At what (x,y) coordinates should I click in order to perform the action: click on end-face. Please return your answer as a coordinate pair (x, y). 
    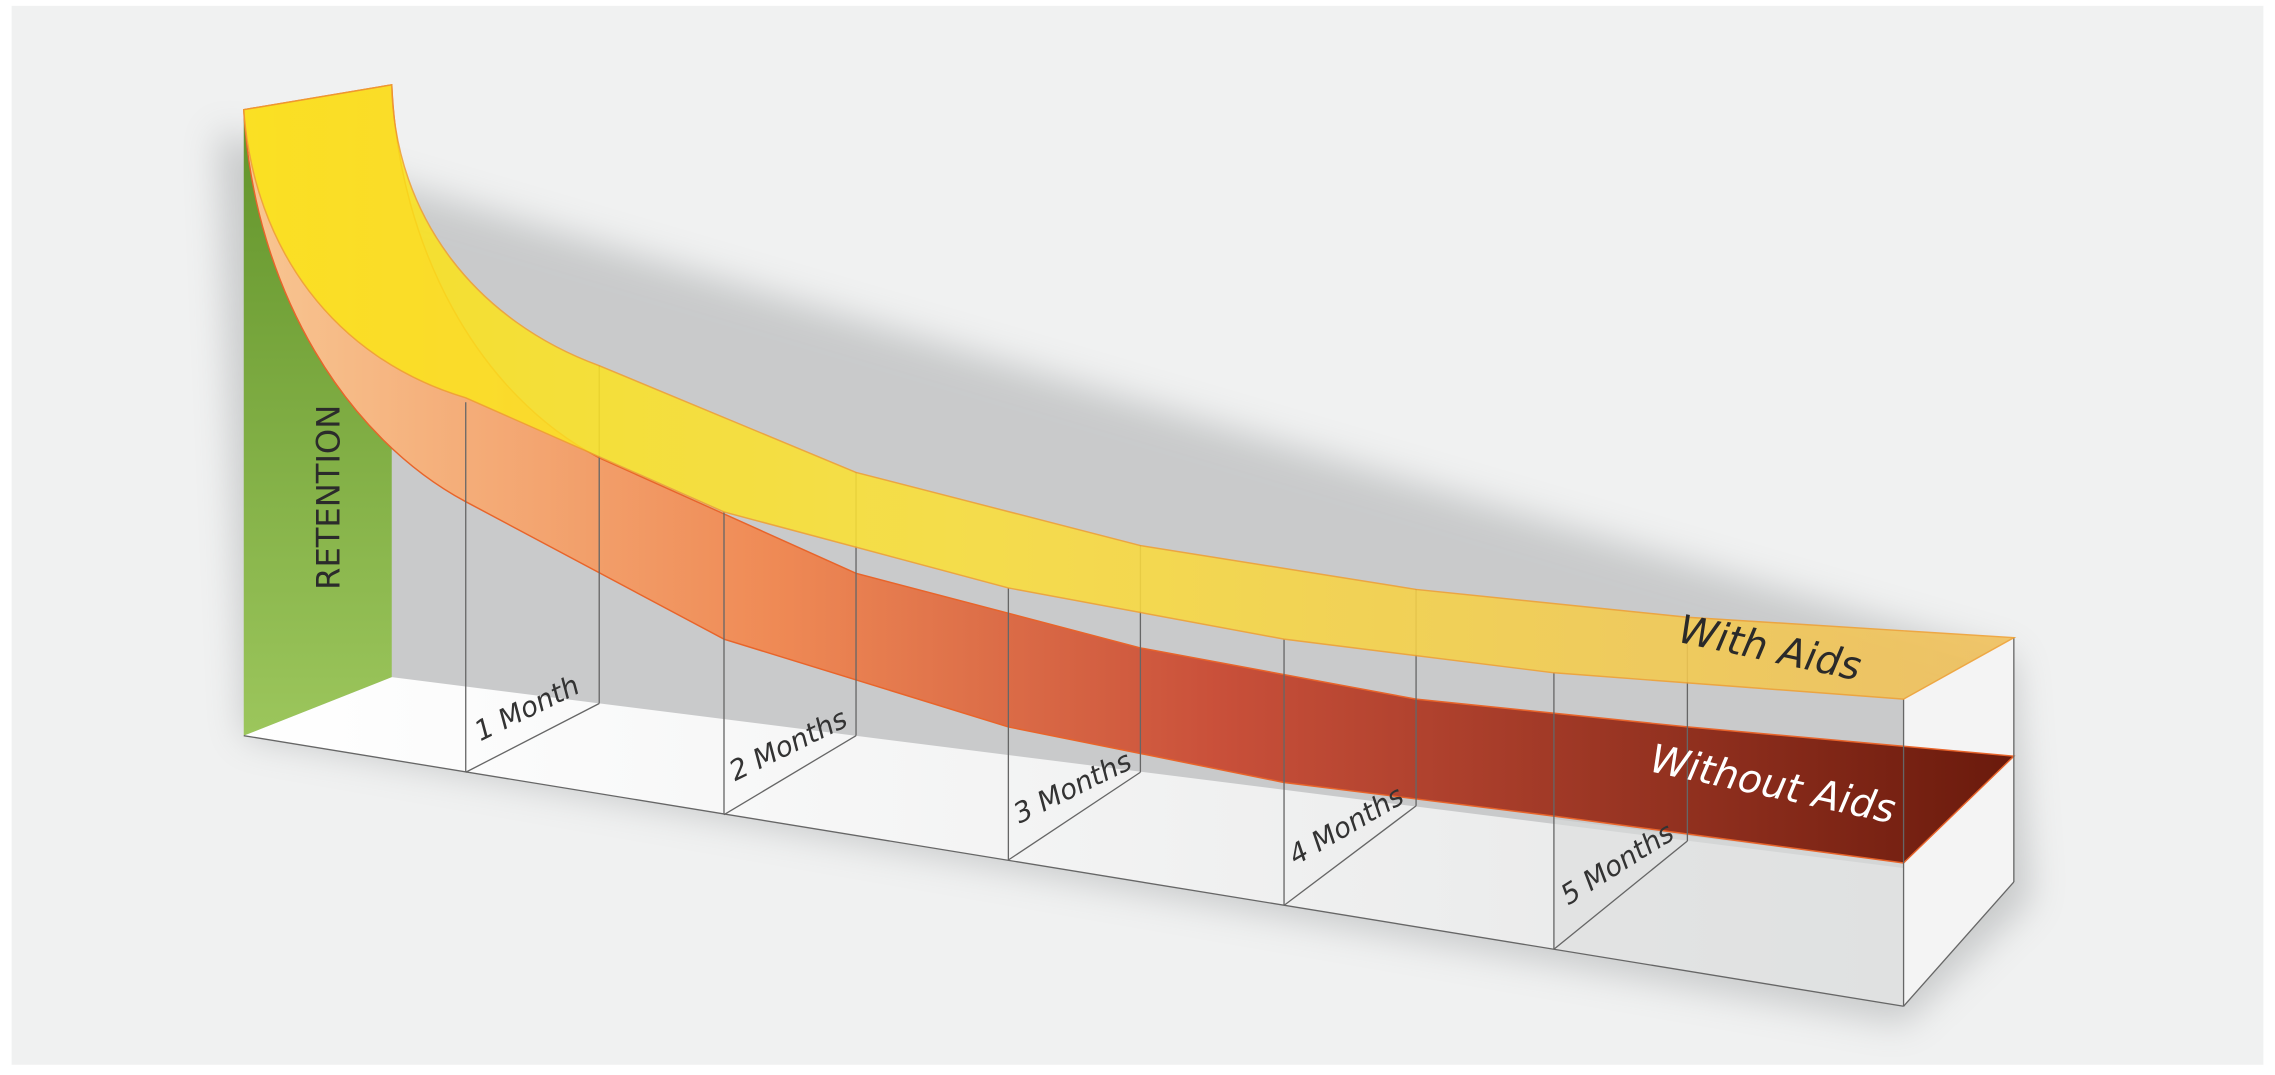
    Looking at the image, I should click on (1958, 822).